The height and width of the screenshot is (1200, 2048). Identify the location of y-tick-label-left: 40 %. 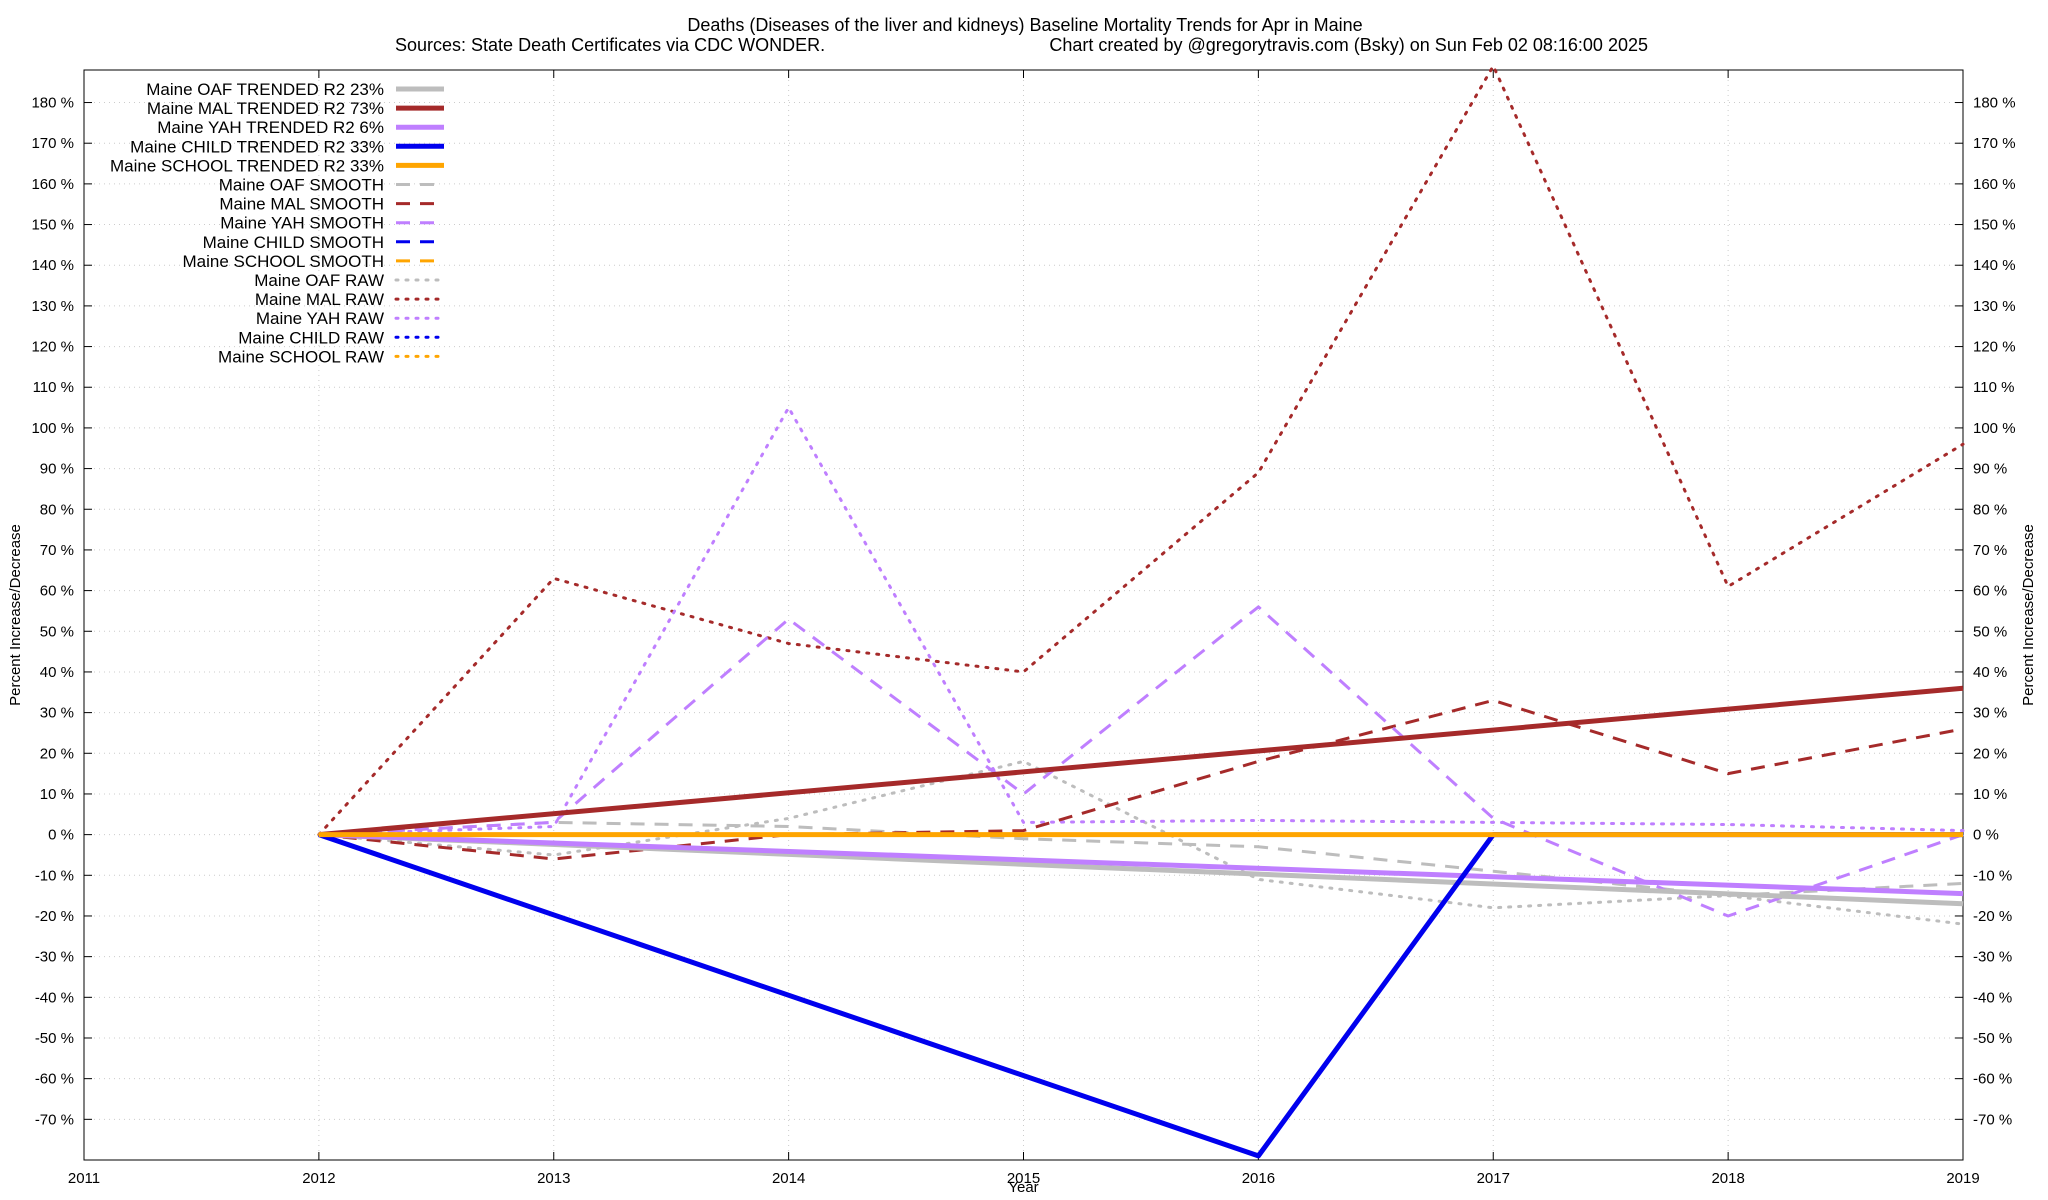
(57, 672).